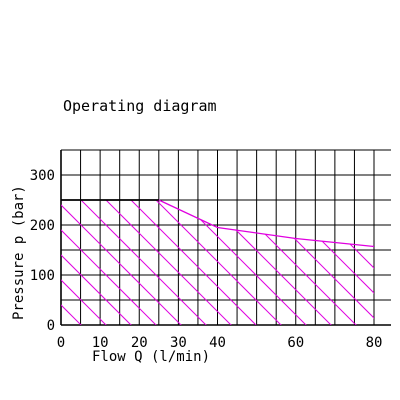 This screenshot has width=400, height=400. Describe the element at coordinates (266, 223) in the screenshot. I see `pressure-falloff-curve` at that location.